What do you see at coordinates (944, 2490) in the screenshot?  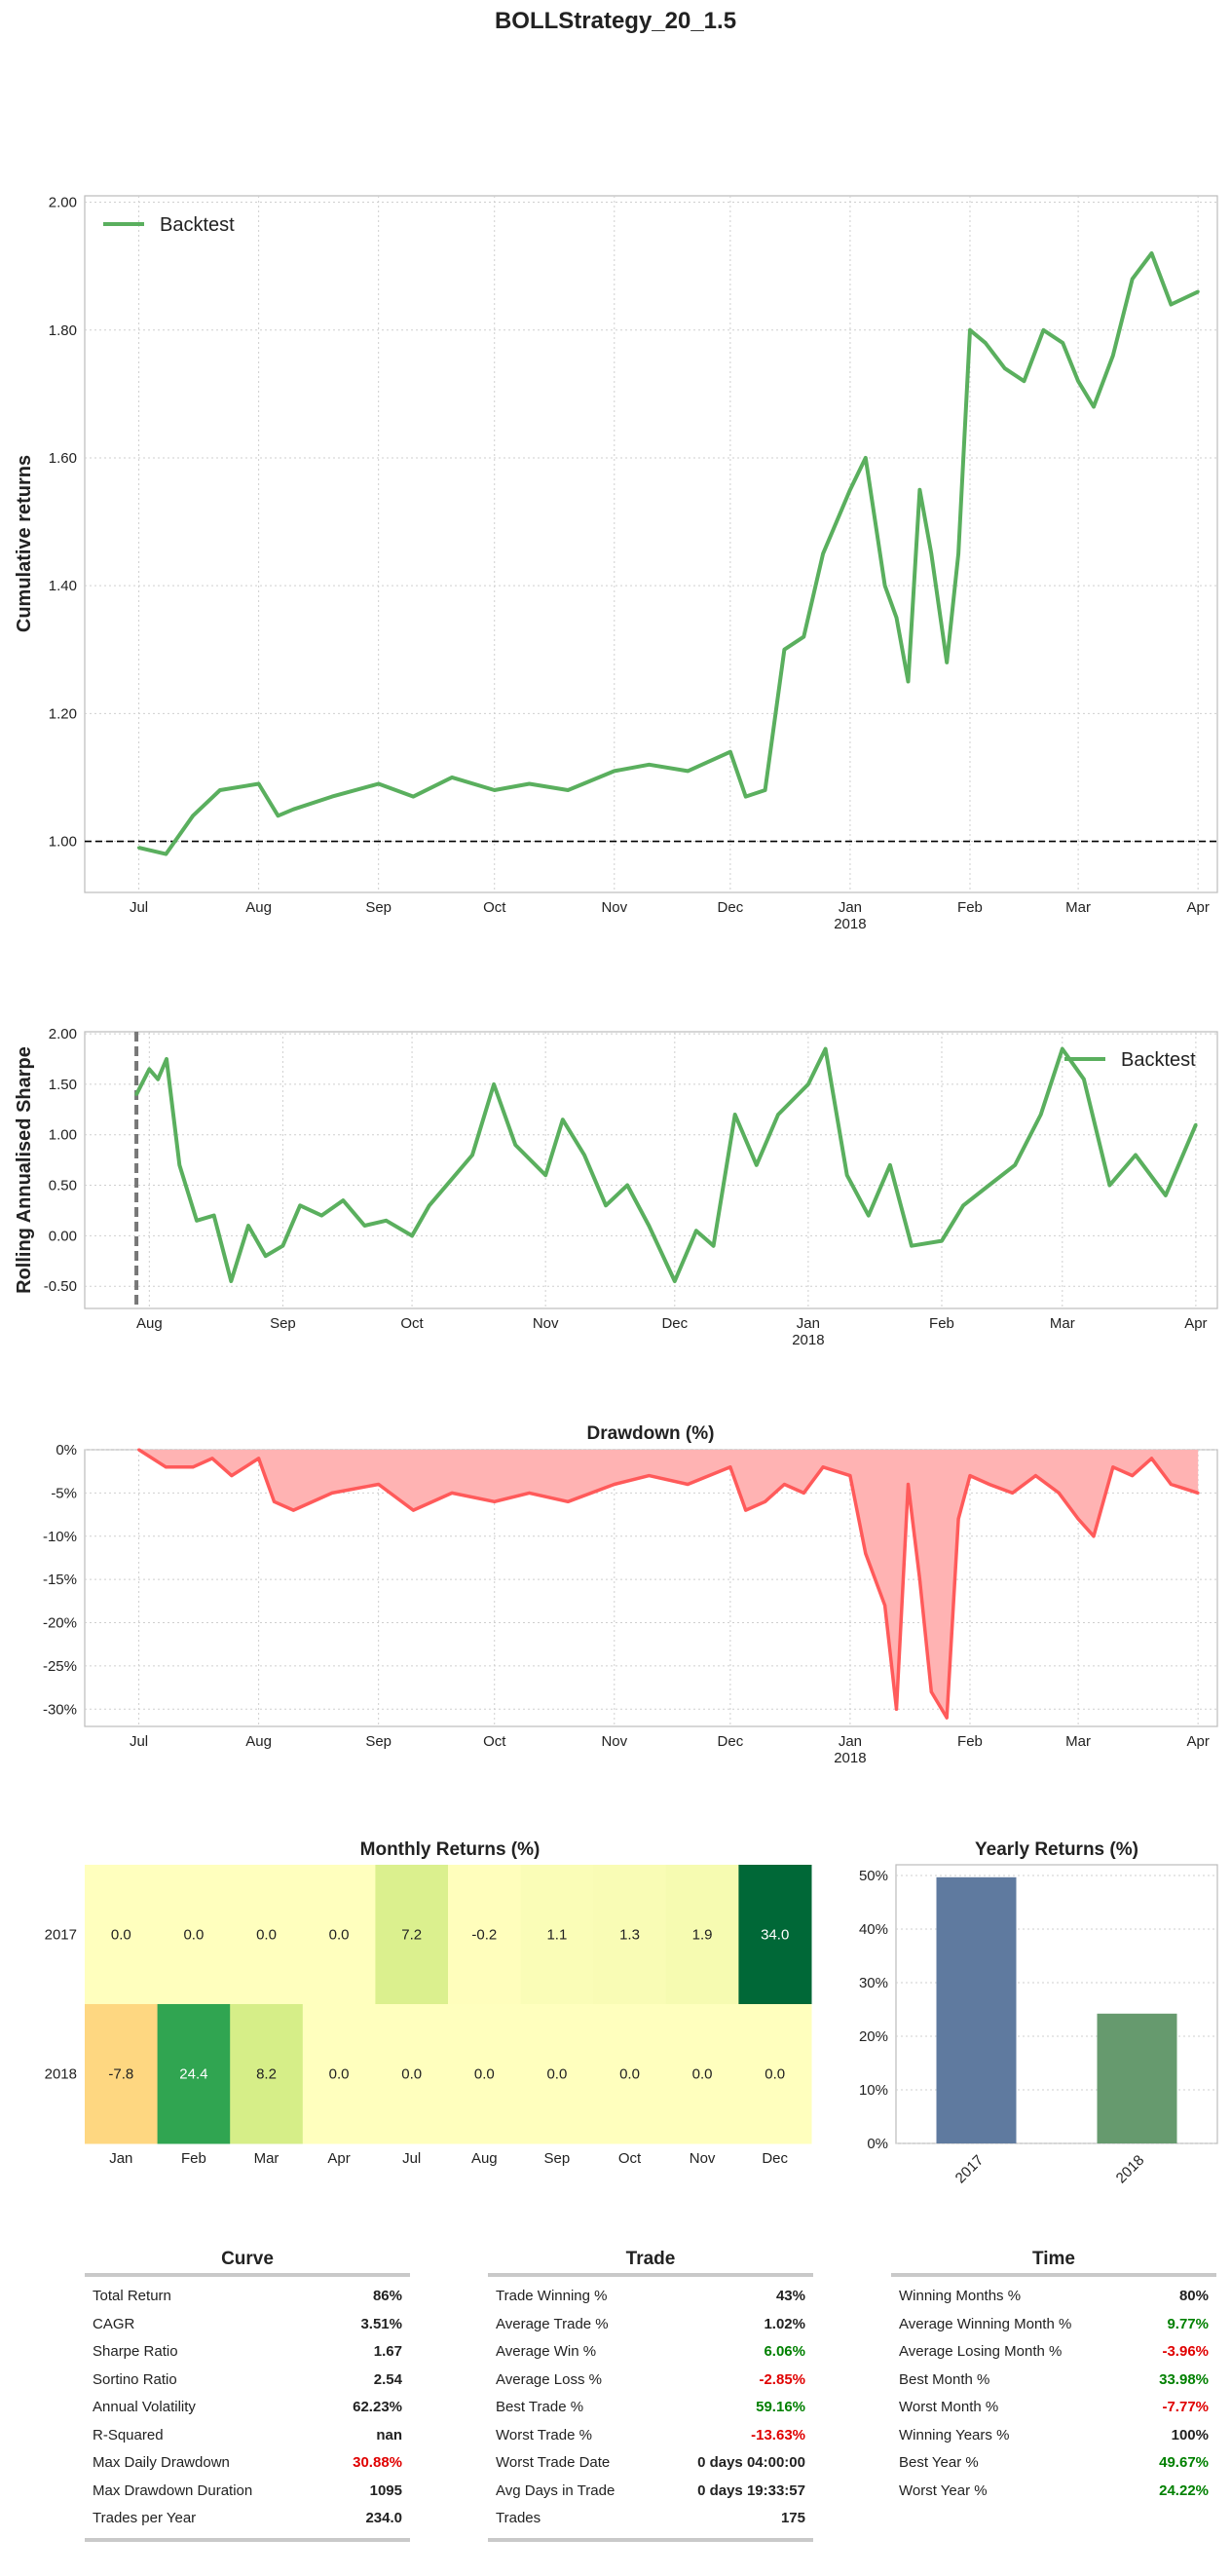 I see `stat-label: Worst Year %` at bounding box center [944, 2490].